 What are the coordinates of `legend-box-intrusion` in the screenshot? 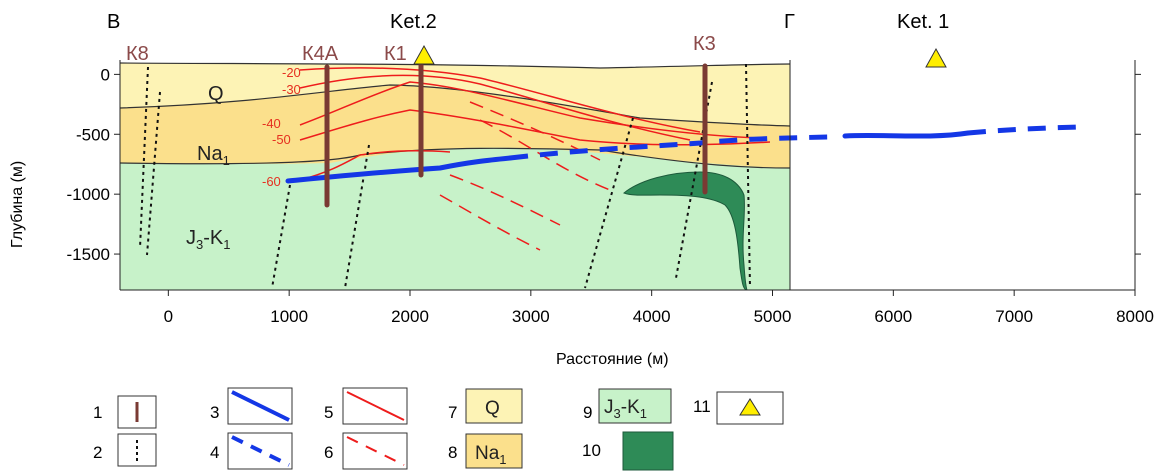 It's located at (648, 451).